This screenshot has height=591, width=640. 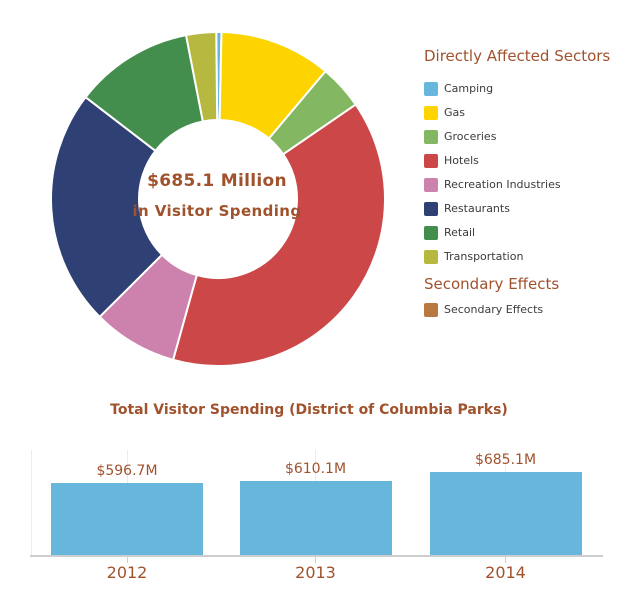 What do you see at coordinates (484, 256) in the screenshot?
I see `legend-item-label: Transportation` at bounding box center [484, 256].